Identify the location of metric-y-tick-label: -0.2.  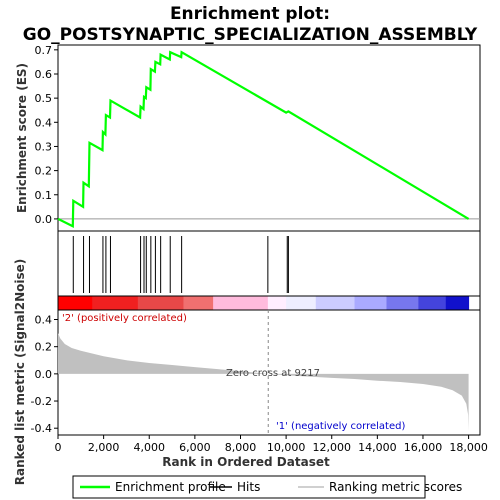
(41, 401).